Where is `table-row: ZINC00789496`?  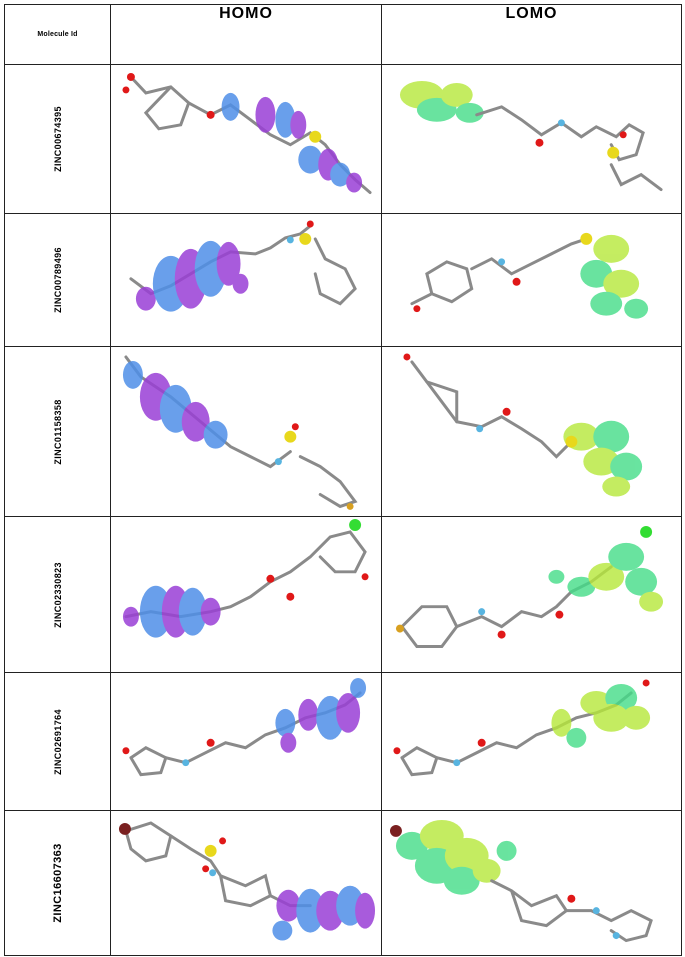
table-row: ZINC00789496 is located at coordinates (343, 280).